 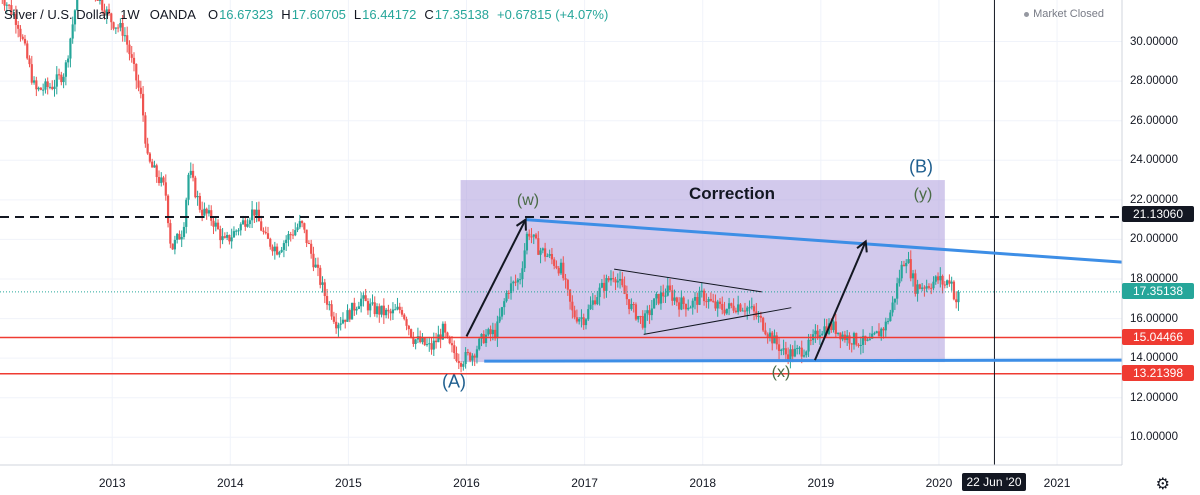 I want to click on price-tick-label: 18.00000, so click(x=1154, y=279).